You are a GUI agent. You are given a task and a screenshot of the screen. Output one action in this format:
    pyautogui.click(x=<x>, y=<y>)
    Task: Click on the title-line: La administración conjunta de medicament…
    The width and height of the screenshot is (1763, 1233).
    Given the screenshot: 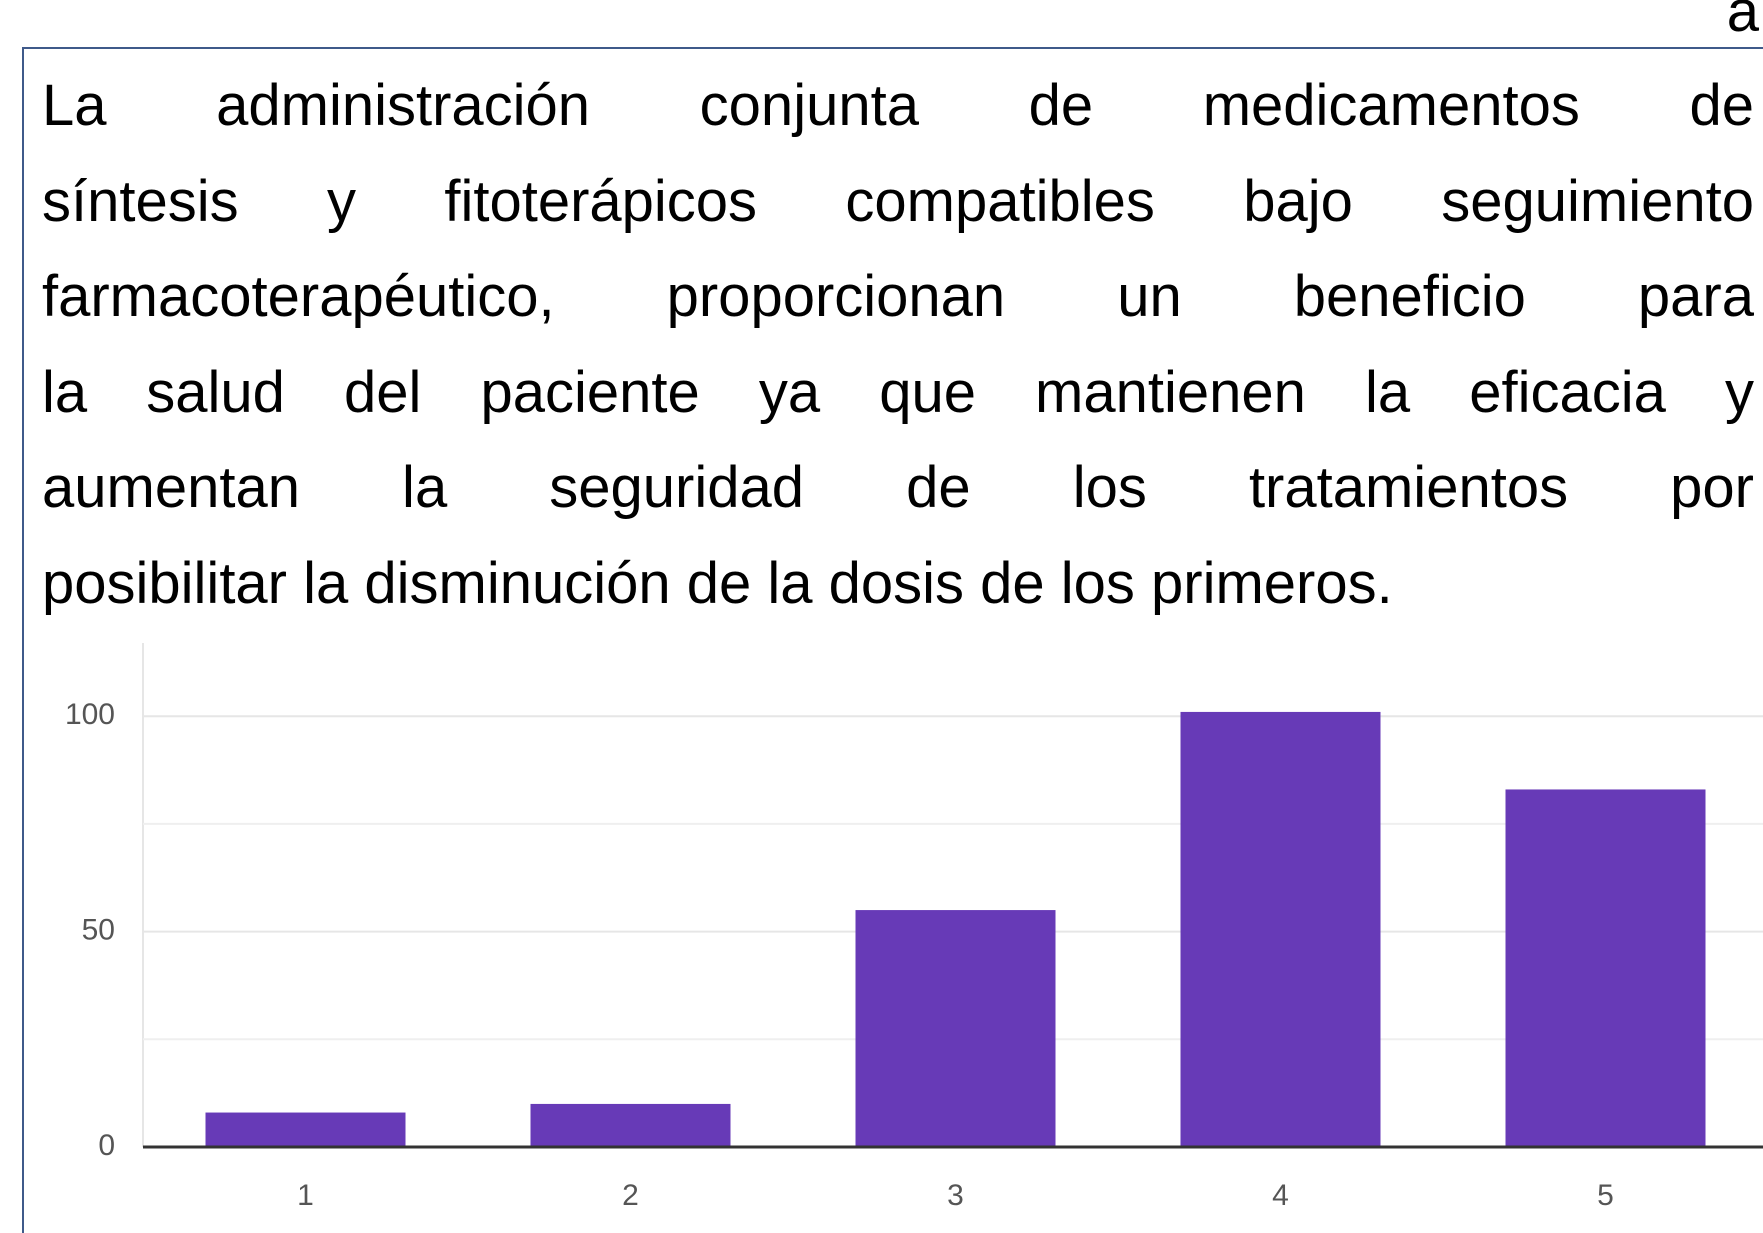 What is the action you would take?
    pyautogui.click(x=898, y=105)
    